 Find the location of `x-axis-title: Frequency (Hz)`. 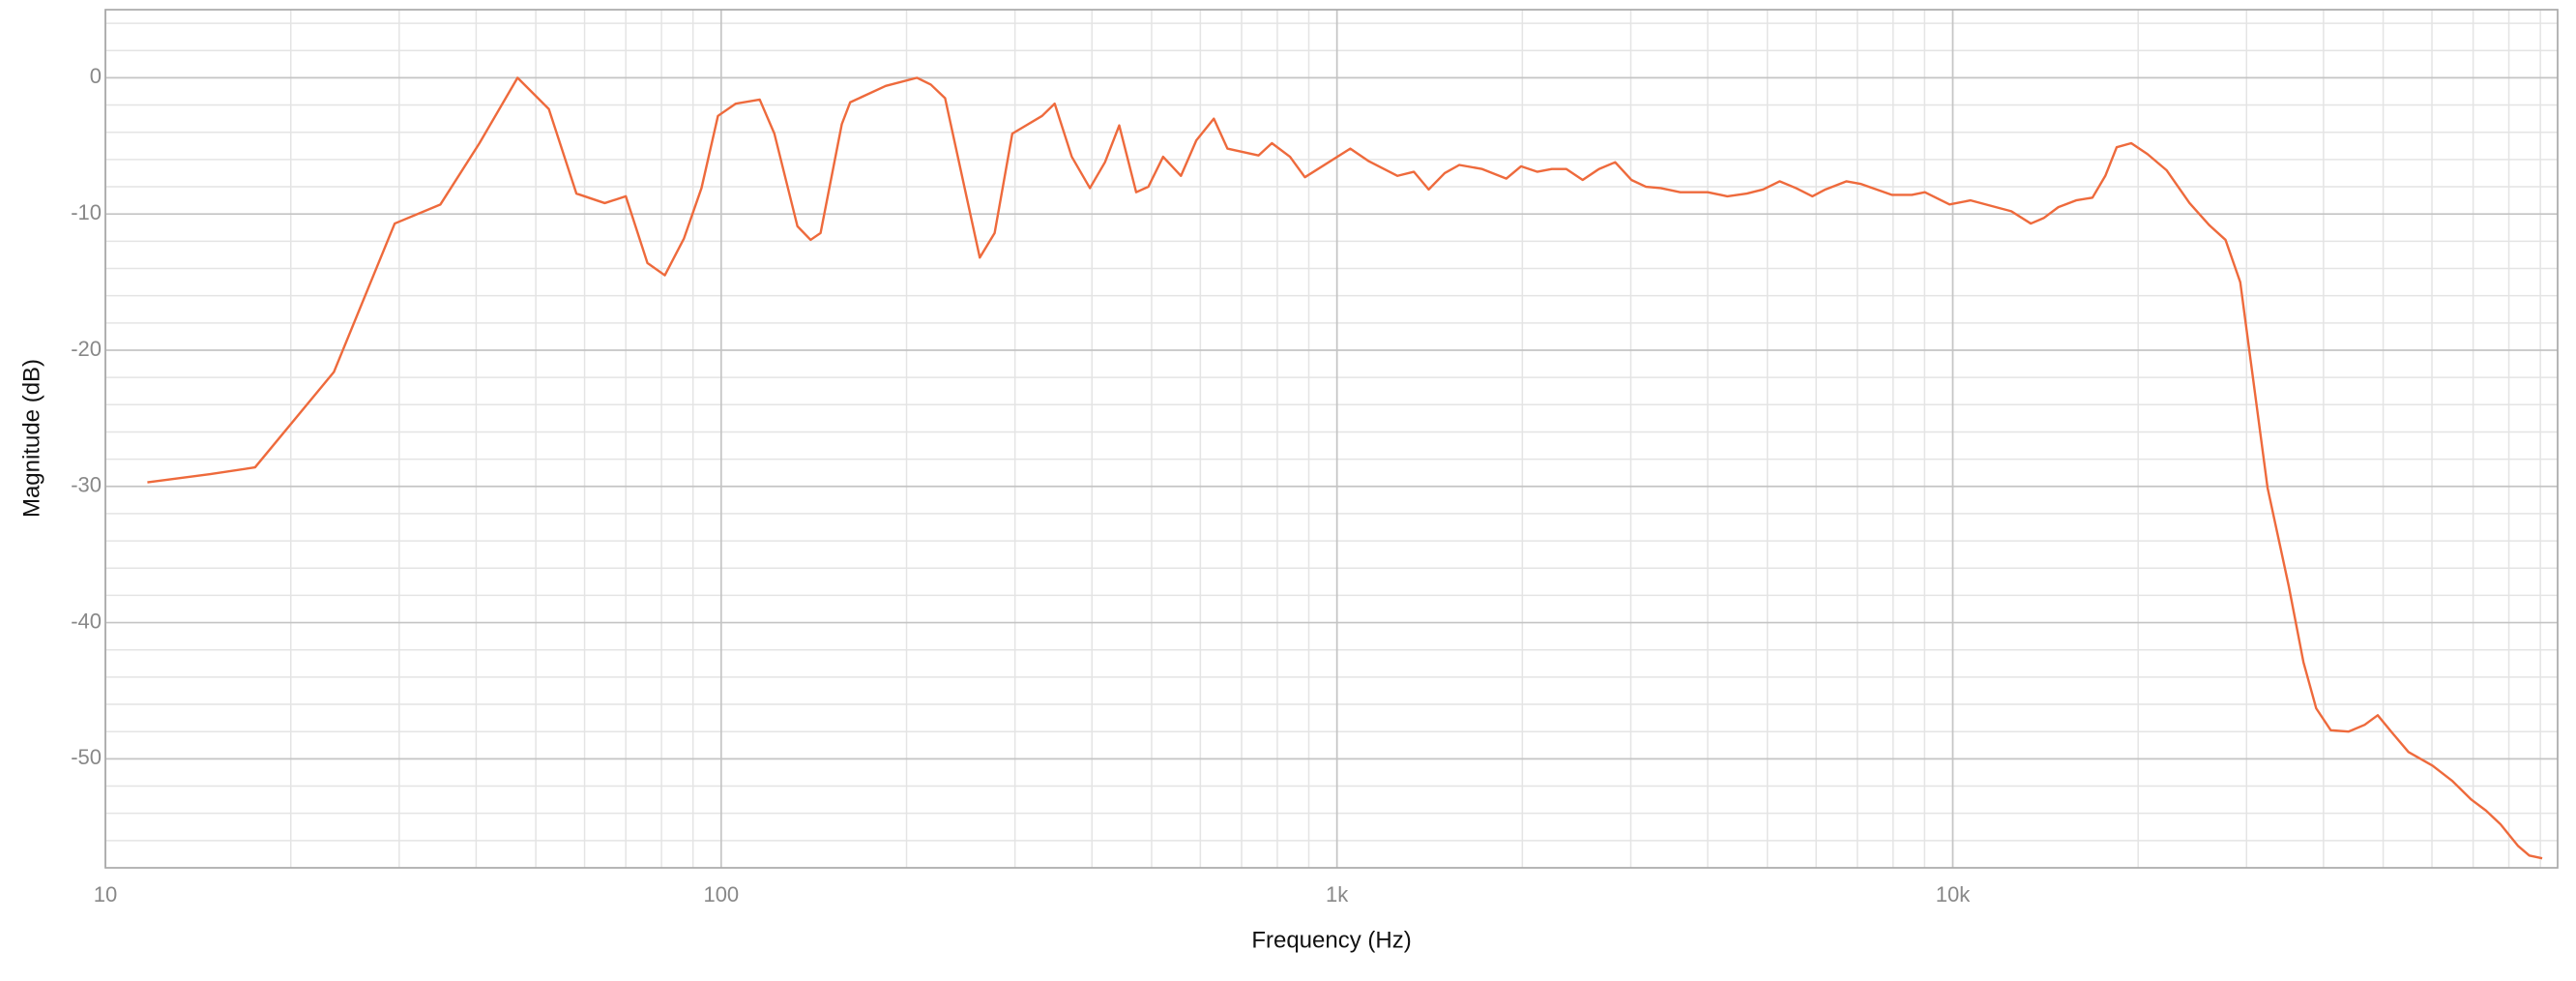

x-axis-title: Frequency (Hz) is located at coordinates (1331, 940).